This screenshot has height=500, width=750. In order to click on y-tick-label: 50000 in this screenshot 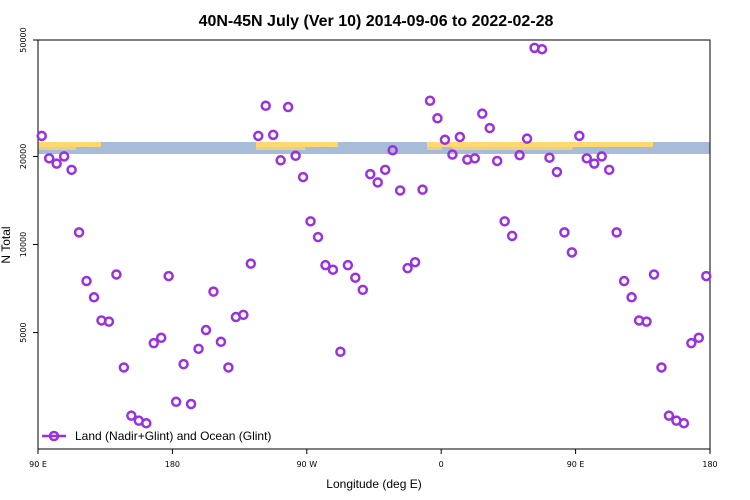, I will do `click(23, 39)`.